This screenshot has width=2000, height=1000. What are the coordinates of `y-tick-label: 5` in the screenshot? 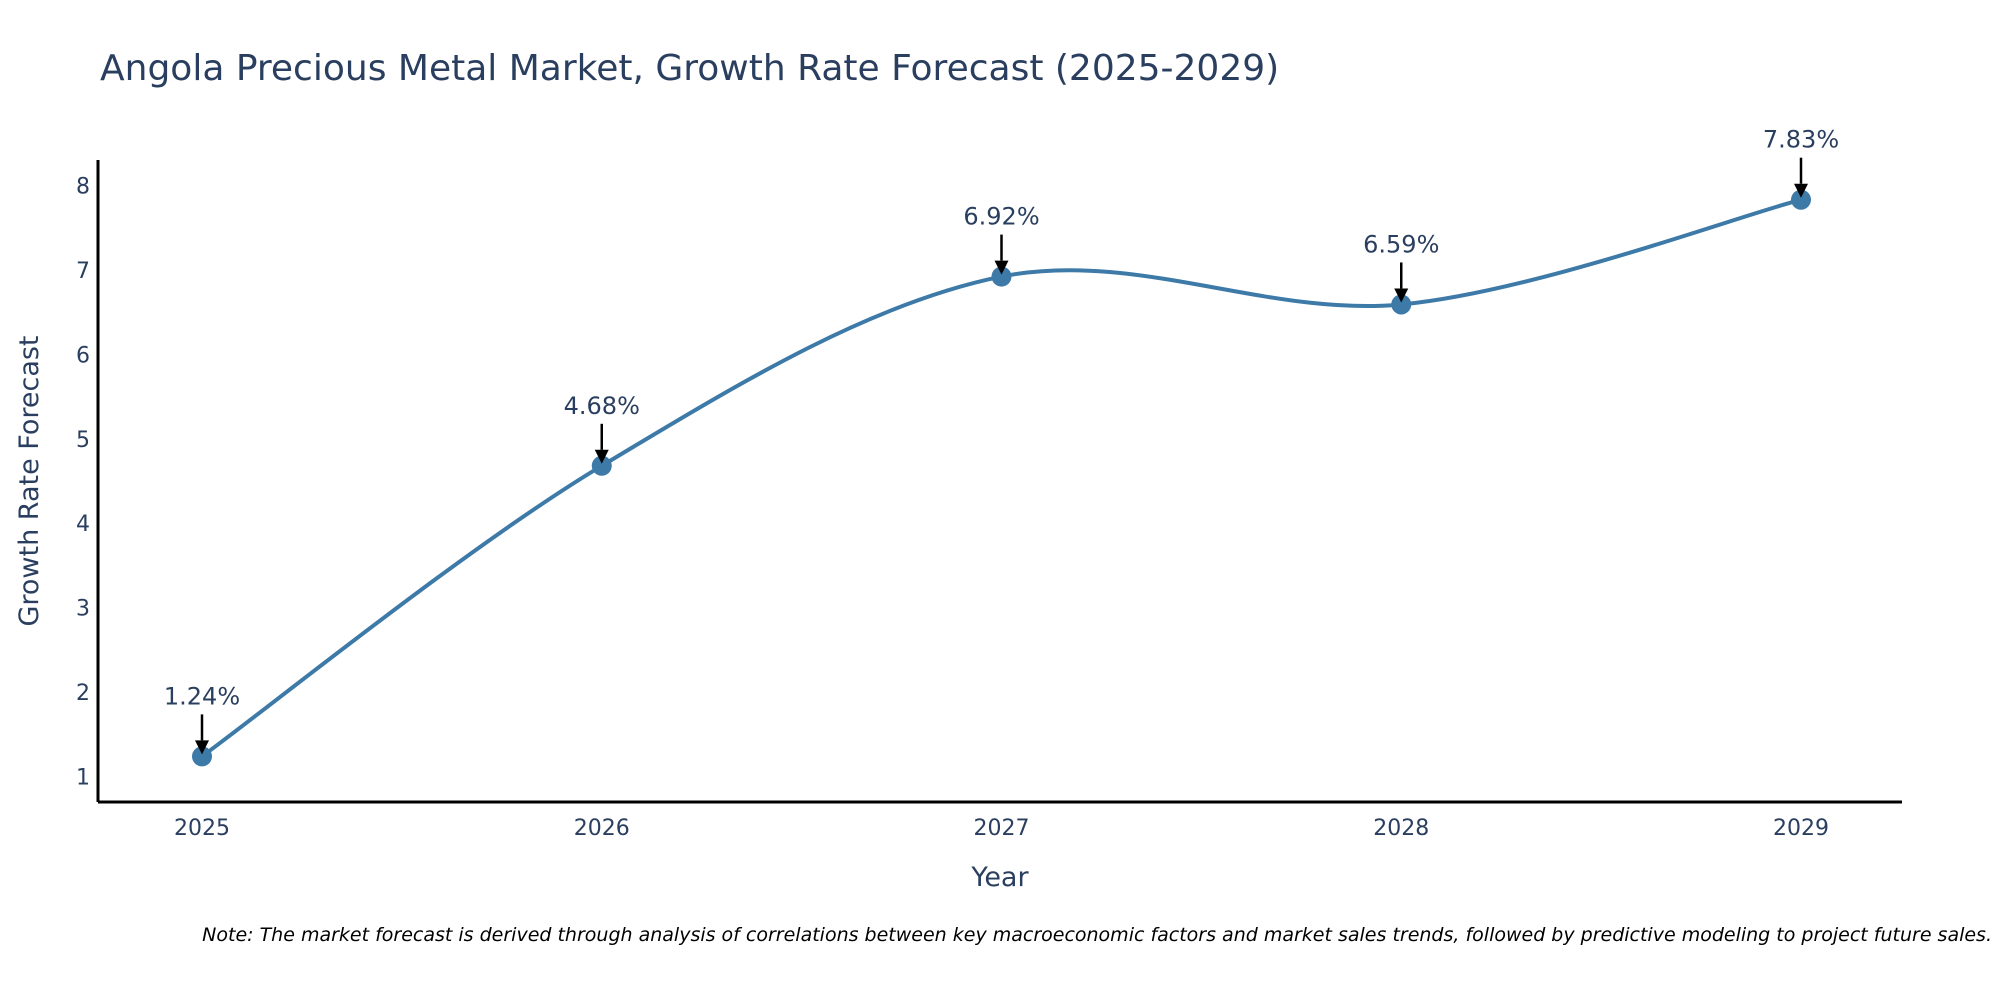 It's located at (83, 440).